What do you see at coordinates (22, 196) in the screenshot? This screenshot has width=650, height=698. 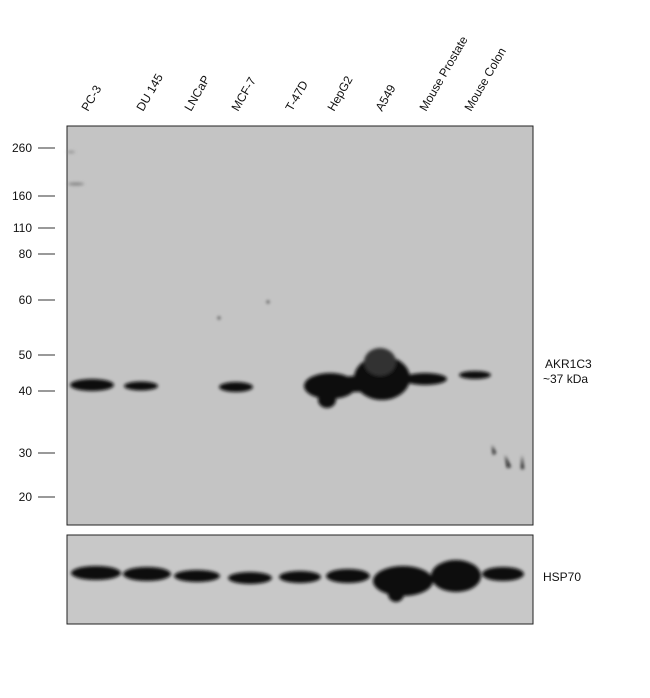 I see `marker-label: 160` at bounding box center [22, 196].